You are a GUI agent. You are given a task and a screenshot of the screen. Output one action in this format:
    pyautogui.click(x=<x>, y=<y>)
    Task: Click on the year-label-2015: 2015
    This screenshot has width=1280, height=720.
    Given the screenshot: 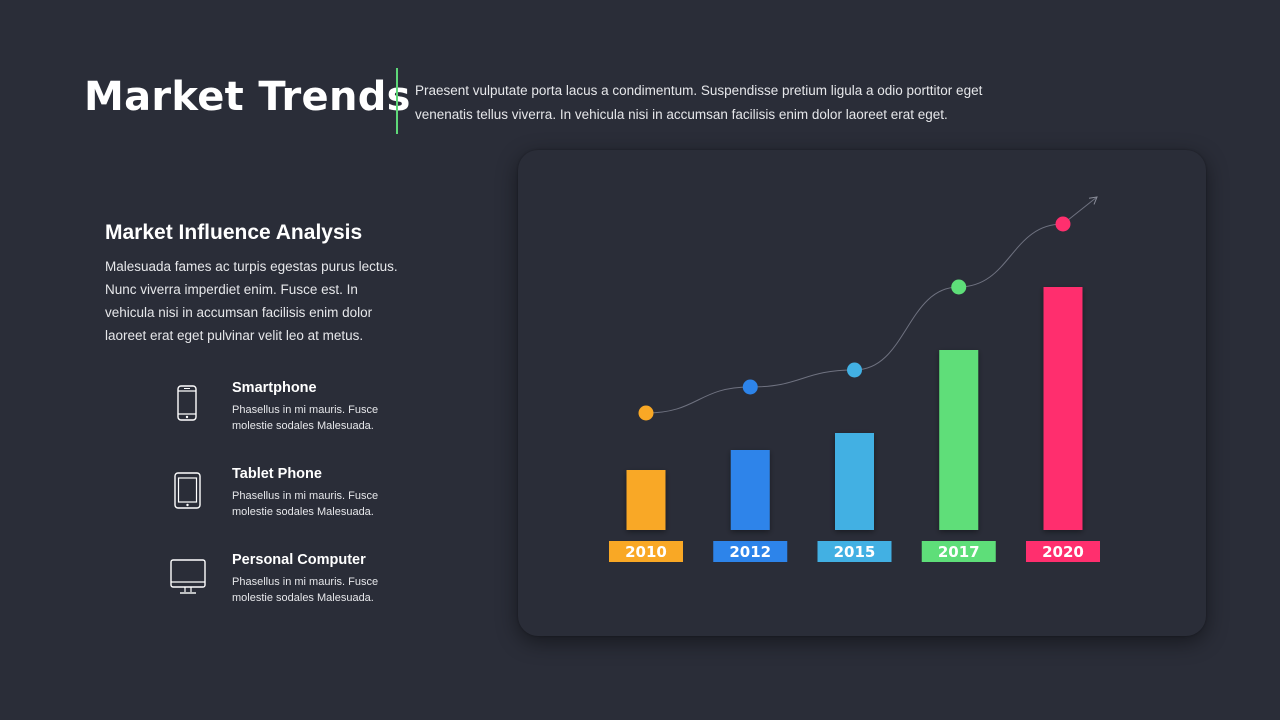 What is the action you would take?
    pyautogui.click(x=855, y=552)
    